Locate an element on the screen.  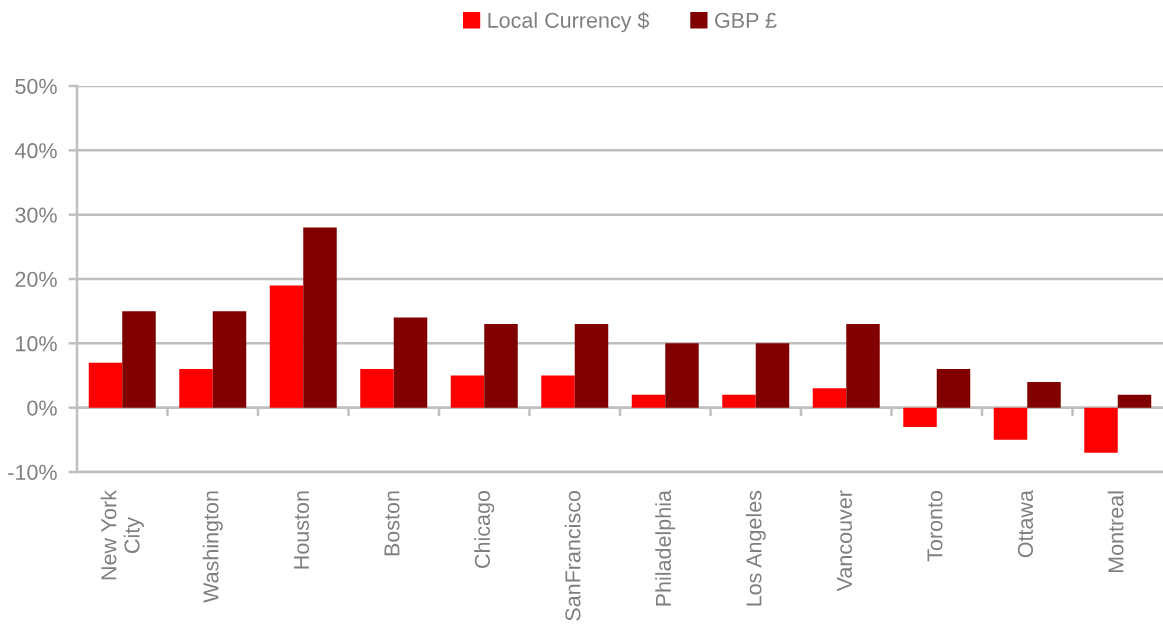
y-tick-label: 10% is located at coordinates (36, 344).